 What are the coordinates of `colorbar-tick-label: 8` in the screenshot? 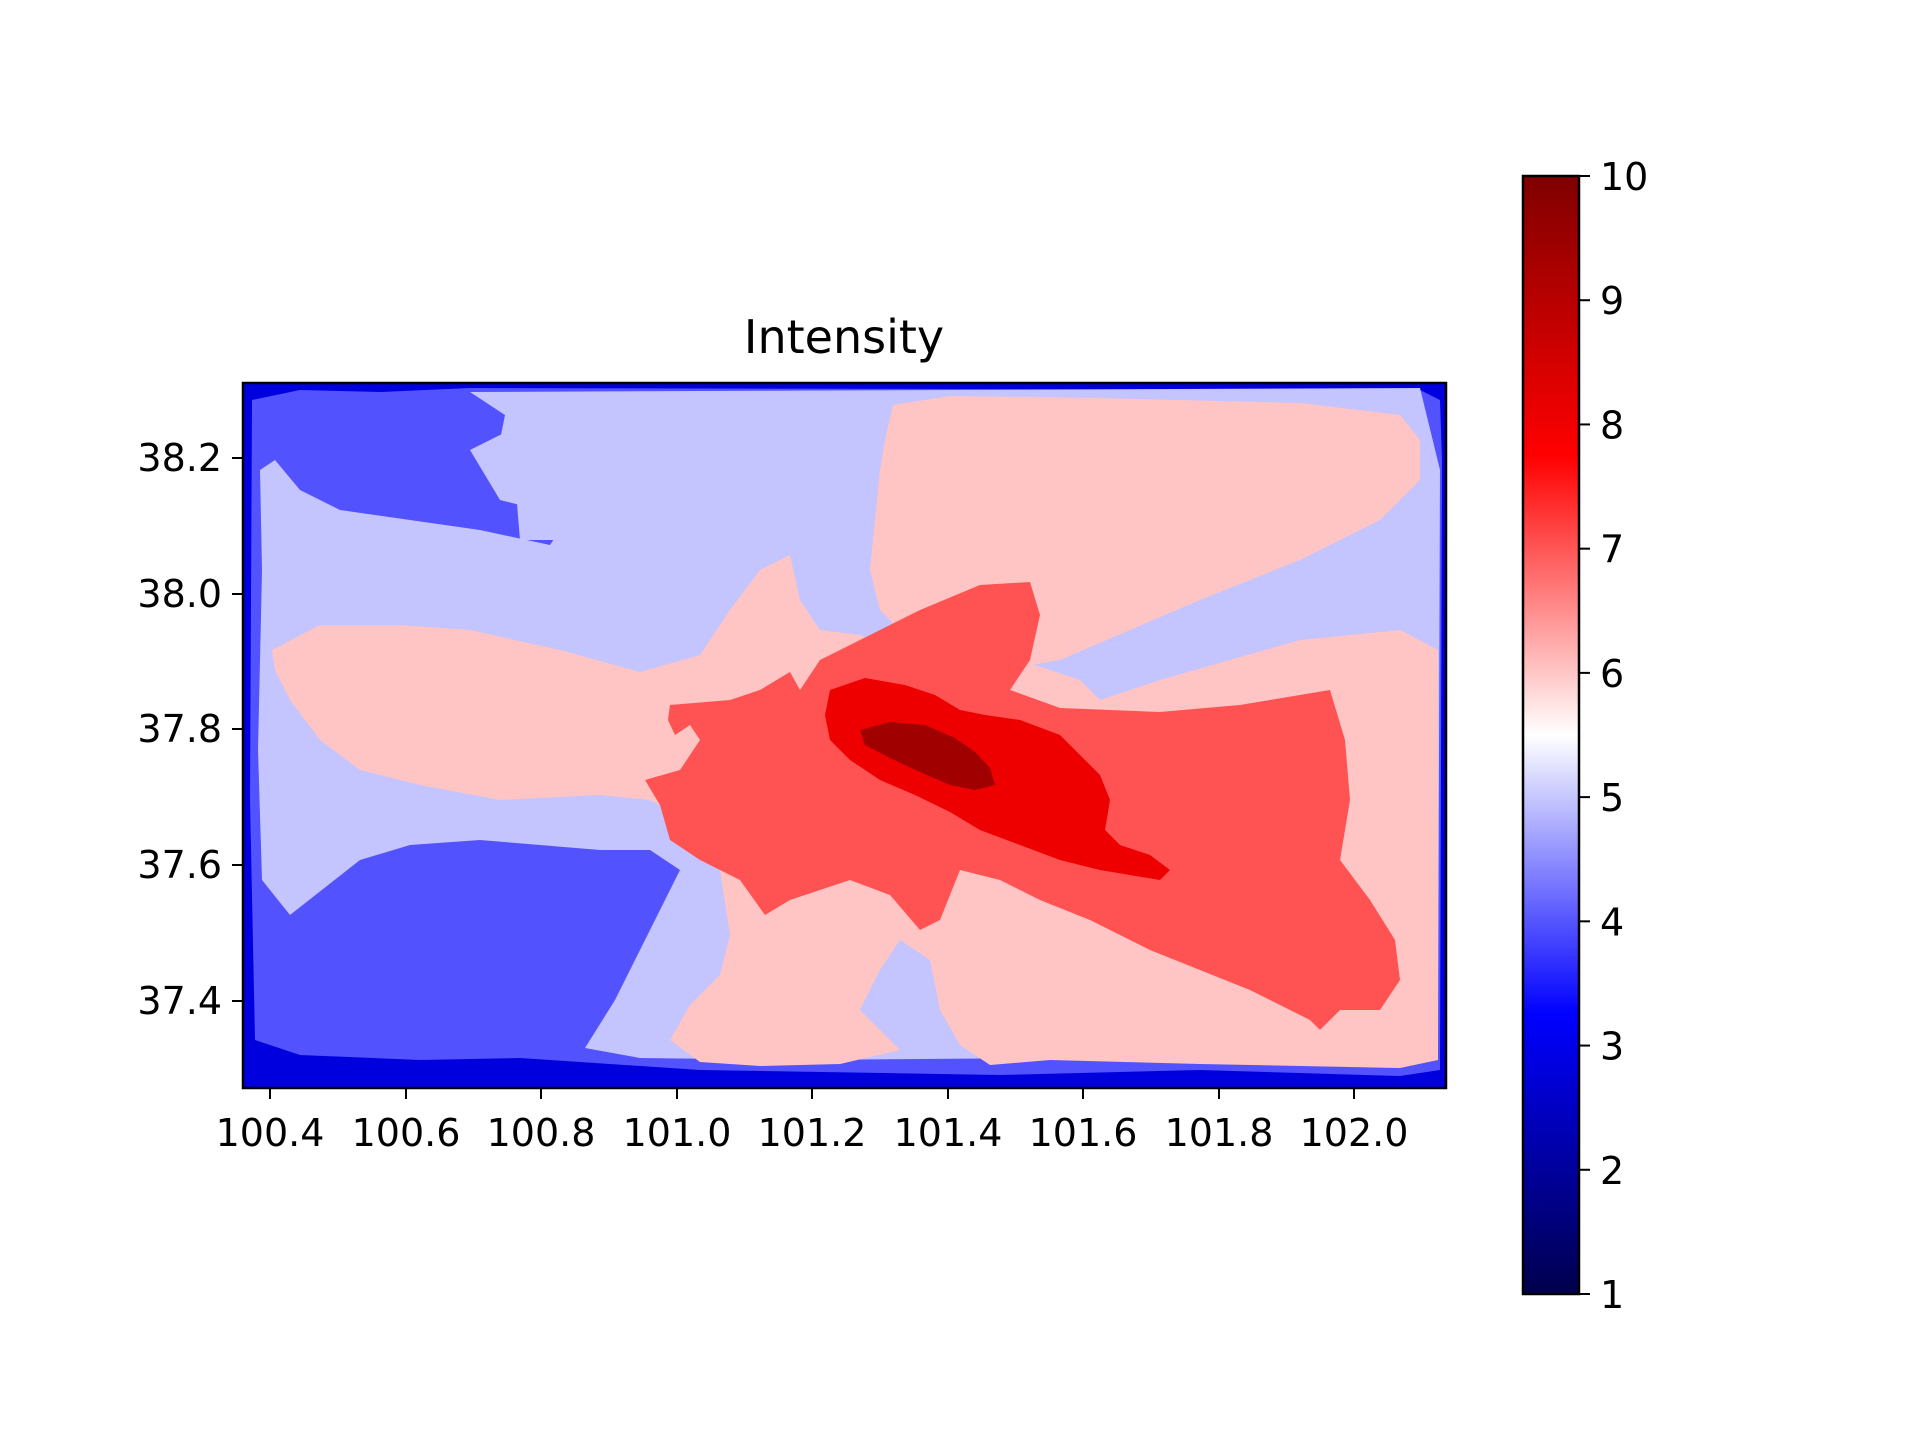 It's located at (1612, 425).